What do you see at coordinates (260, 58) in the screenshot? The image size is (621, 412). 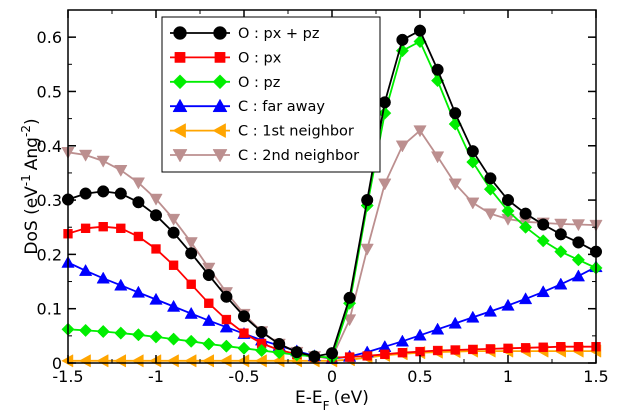 I see `legend-label: O : px` at bounding box center [260, 58].